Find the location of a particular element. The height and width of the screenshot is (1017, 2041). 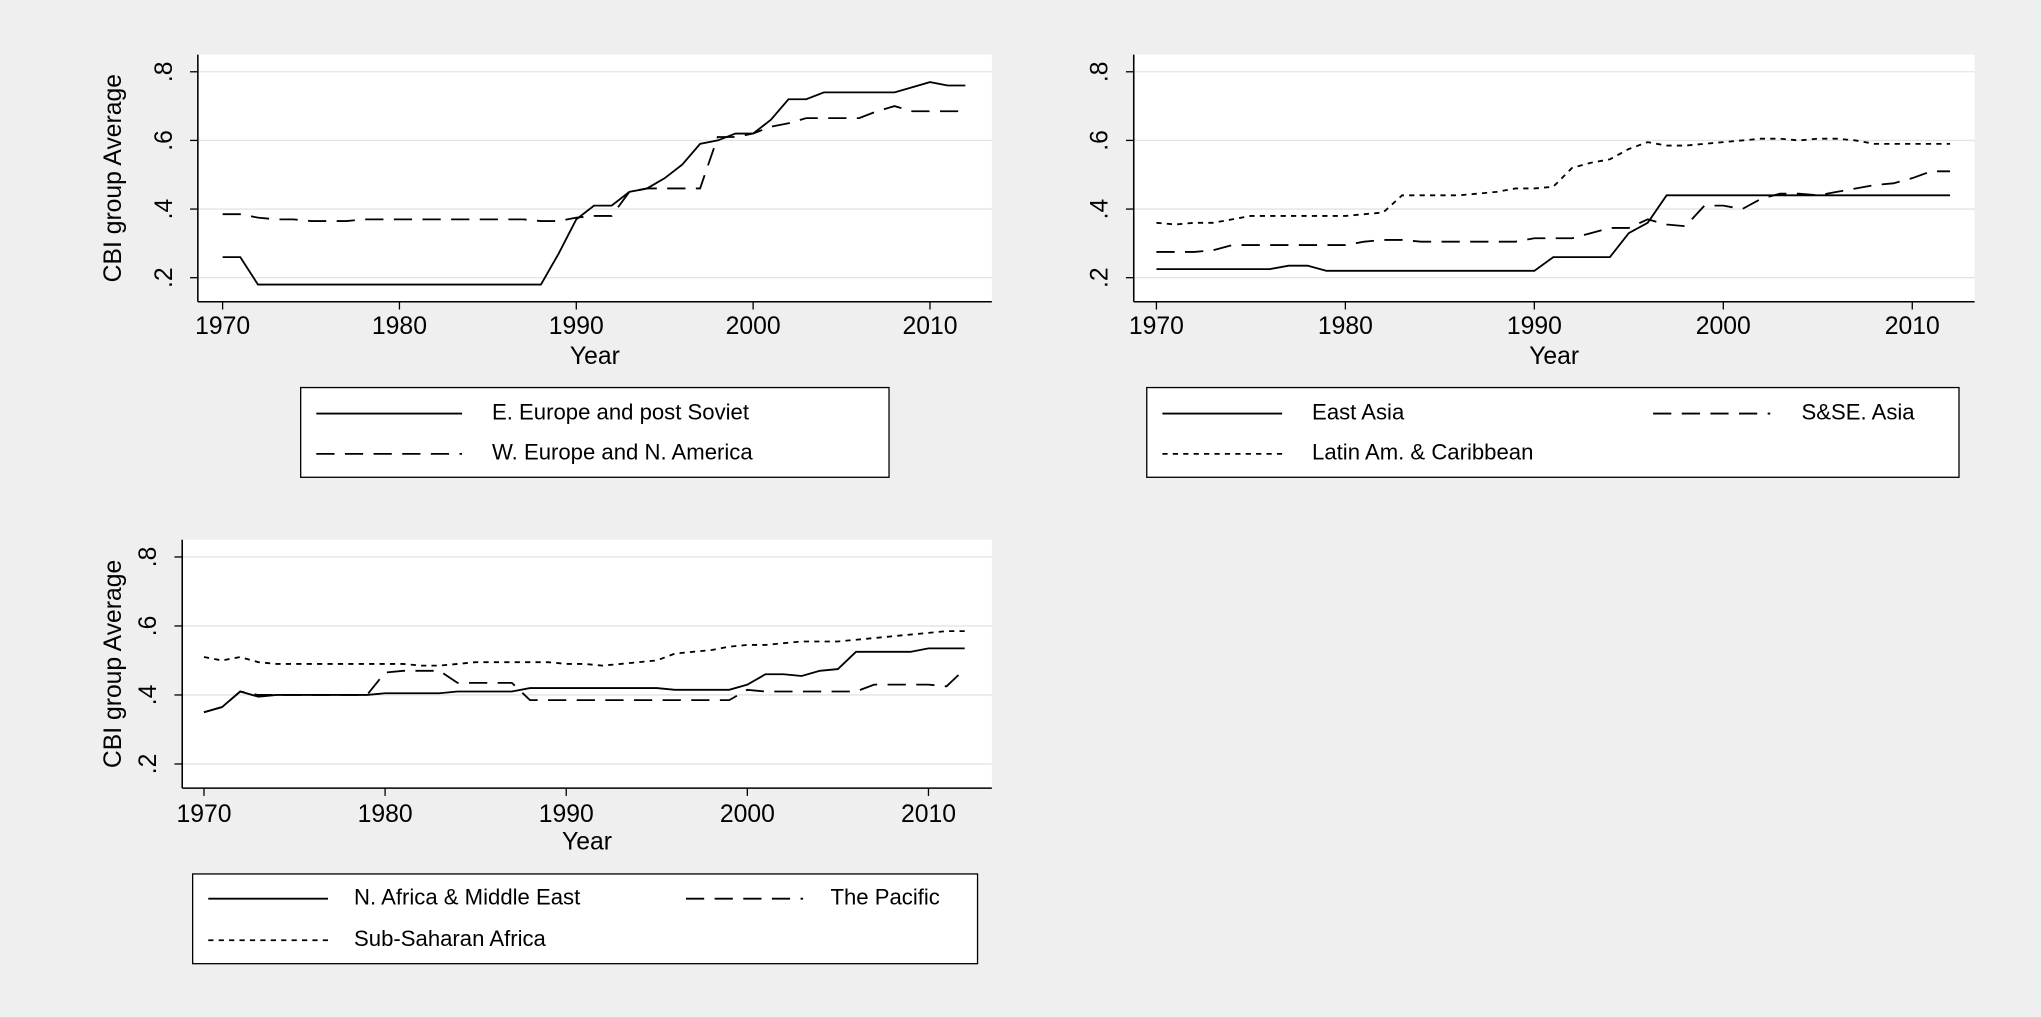

legend-label: The Pacific is located at coordinates (884, 897).